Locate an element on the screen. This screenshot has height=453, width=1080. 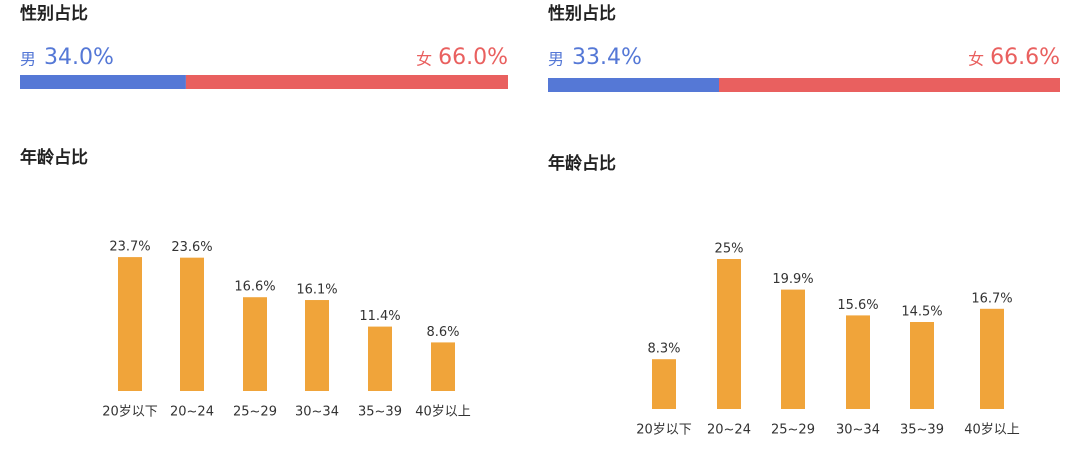
data-label: 23.7% is located at coordinates (129, 247).